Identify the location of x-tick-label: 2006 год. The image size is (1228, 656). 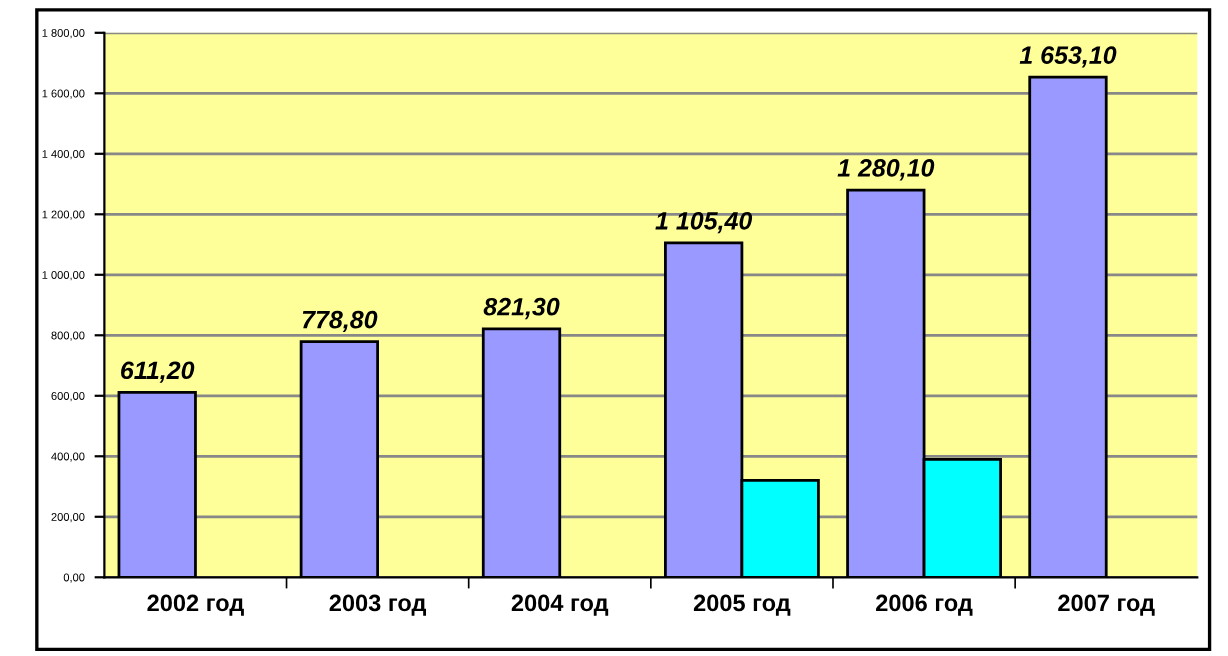
(924, 605).